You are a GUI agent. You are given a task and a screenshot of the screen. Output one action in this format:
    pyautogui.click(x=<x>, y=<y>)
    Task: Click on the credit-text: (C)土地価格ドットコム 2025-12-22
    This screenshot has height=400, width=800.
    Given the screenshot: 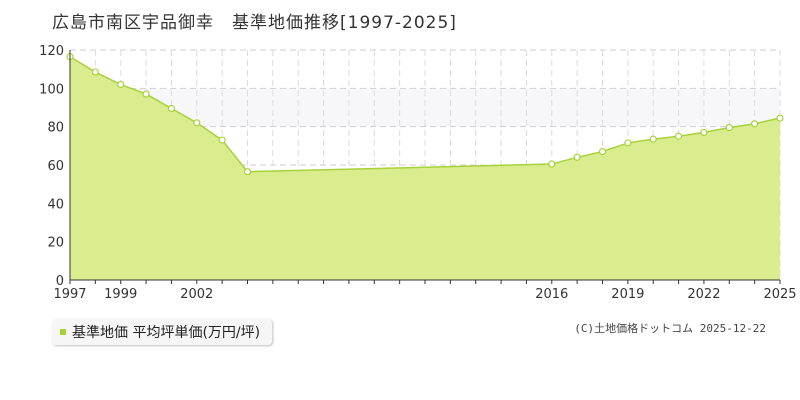 What is the action you would take?
    pyautogui.click(x=670, y=328)
    